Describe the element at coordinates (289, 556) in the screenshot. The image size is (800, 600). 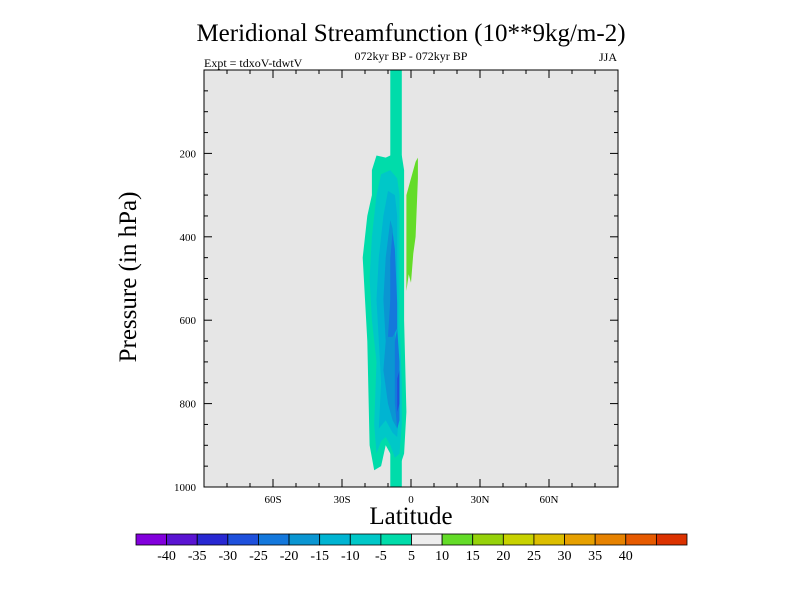
I see `colorbar-label: -20` at that location.